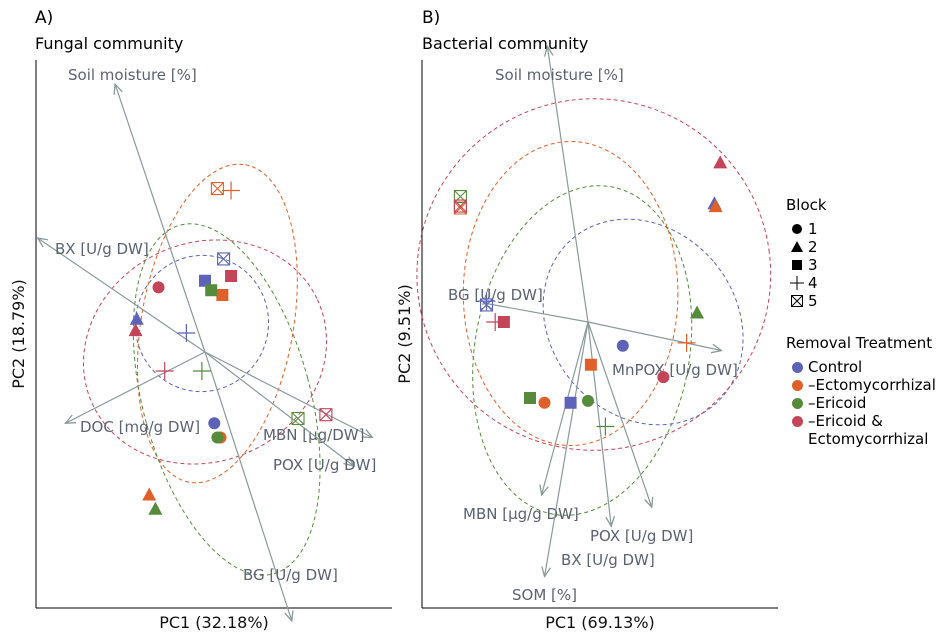 Image resolution: width=952 pixels, height=632 pixels. I want to click on legend-block-label: 5, so click(813, 301).